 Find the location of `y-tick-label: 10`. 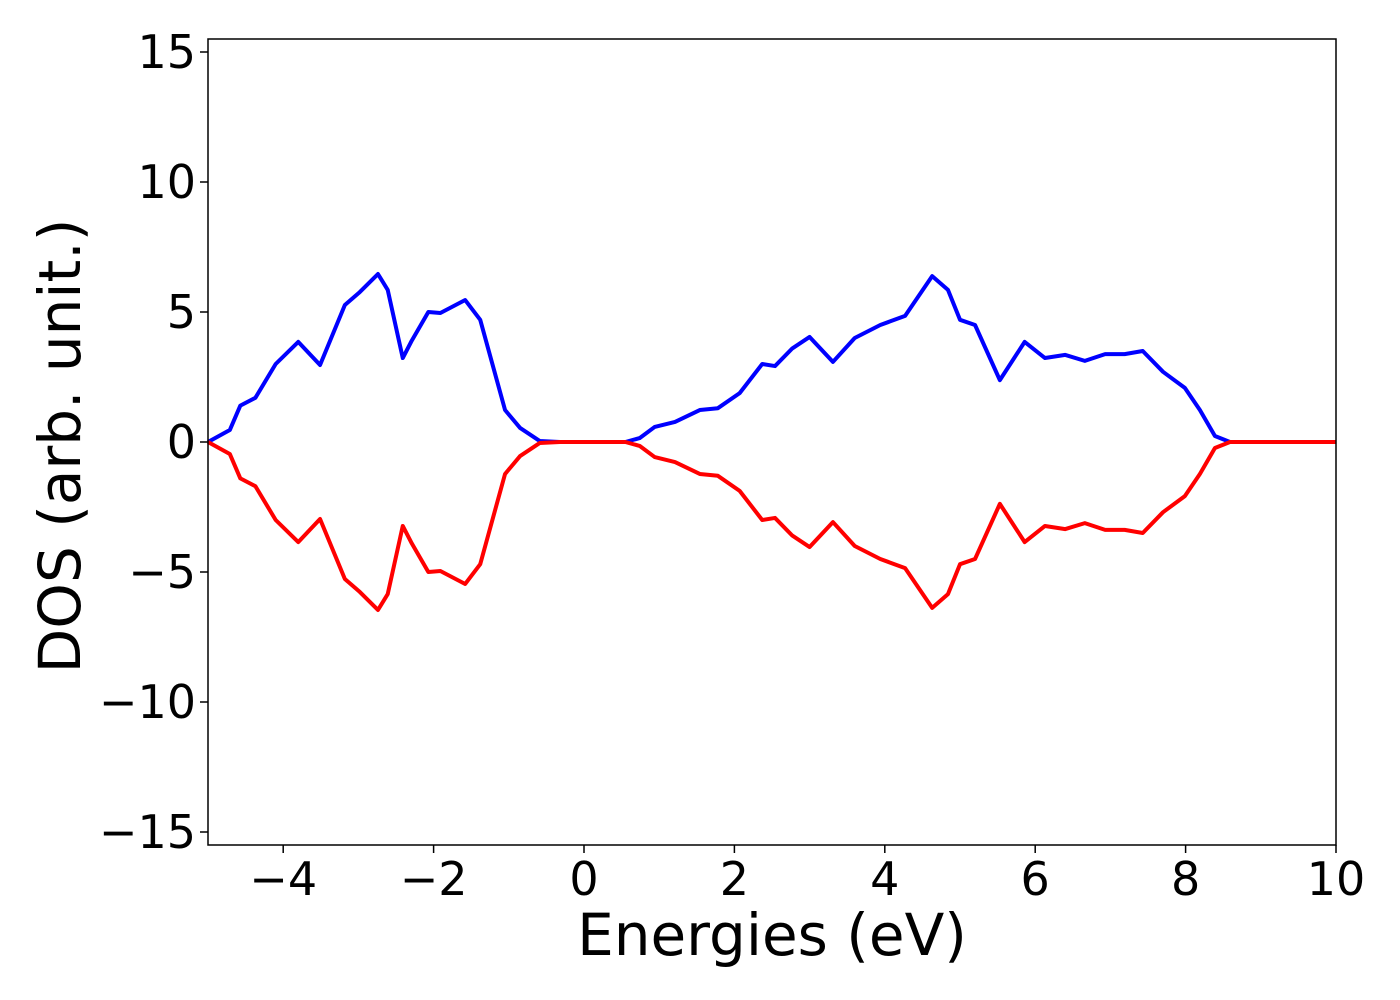

y-tick-label: 10 is located at coordinates (166, 182).